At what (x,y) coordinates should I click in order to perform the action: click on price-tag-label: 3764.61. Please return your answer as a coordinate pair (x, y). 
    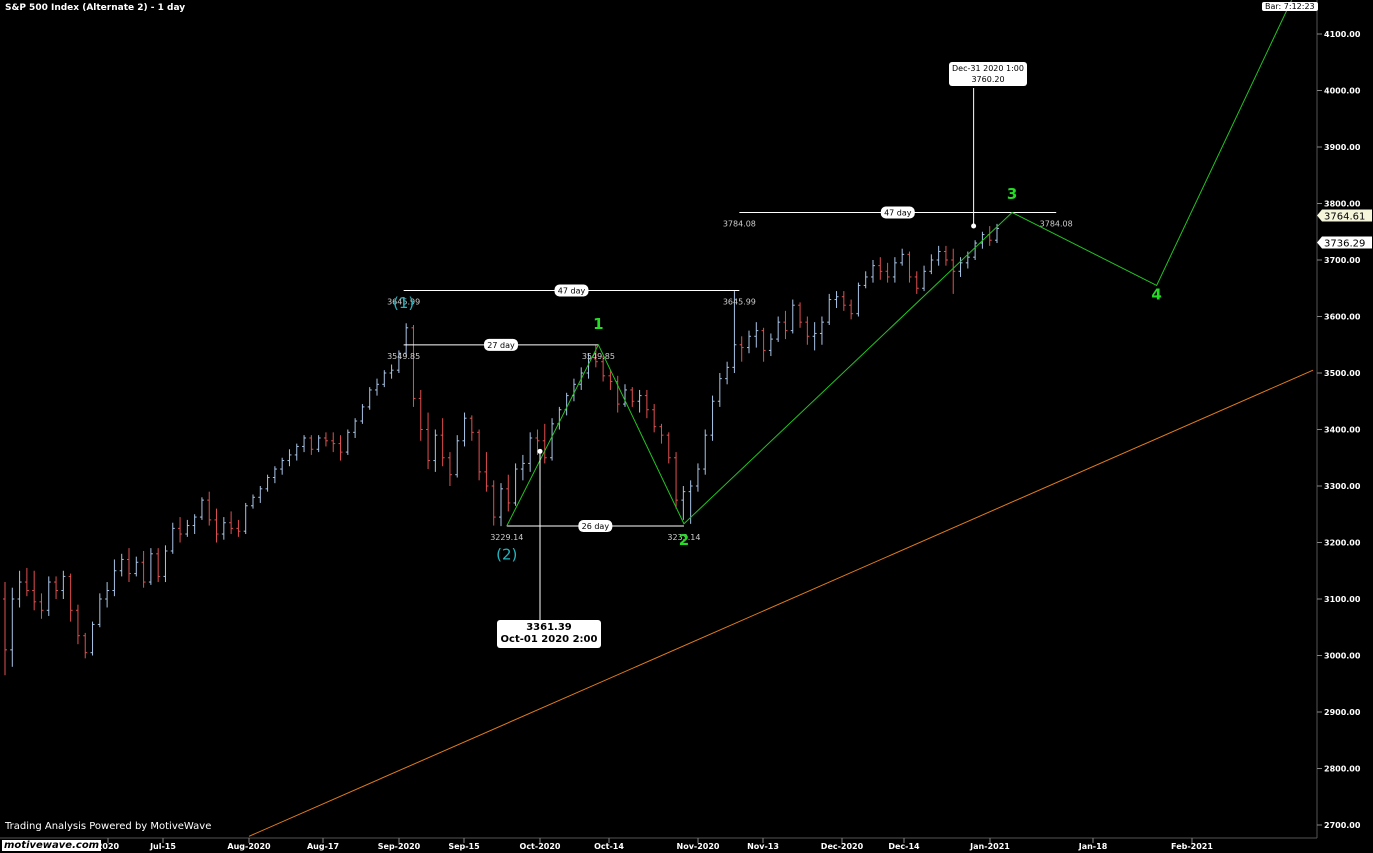
    Looking at the image, I should click on (1344, 216).